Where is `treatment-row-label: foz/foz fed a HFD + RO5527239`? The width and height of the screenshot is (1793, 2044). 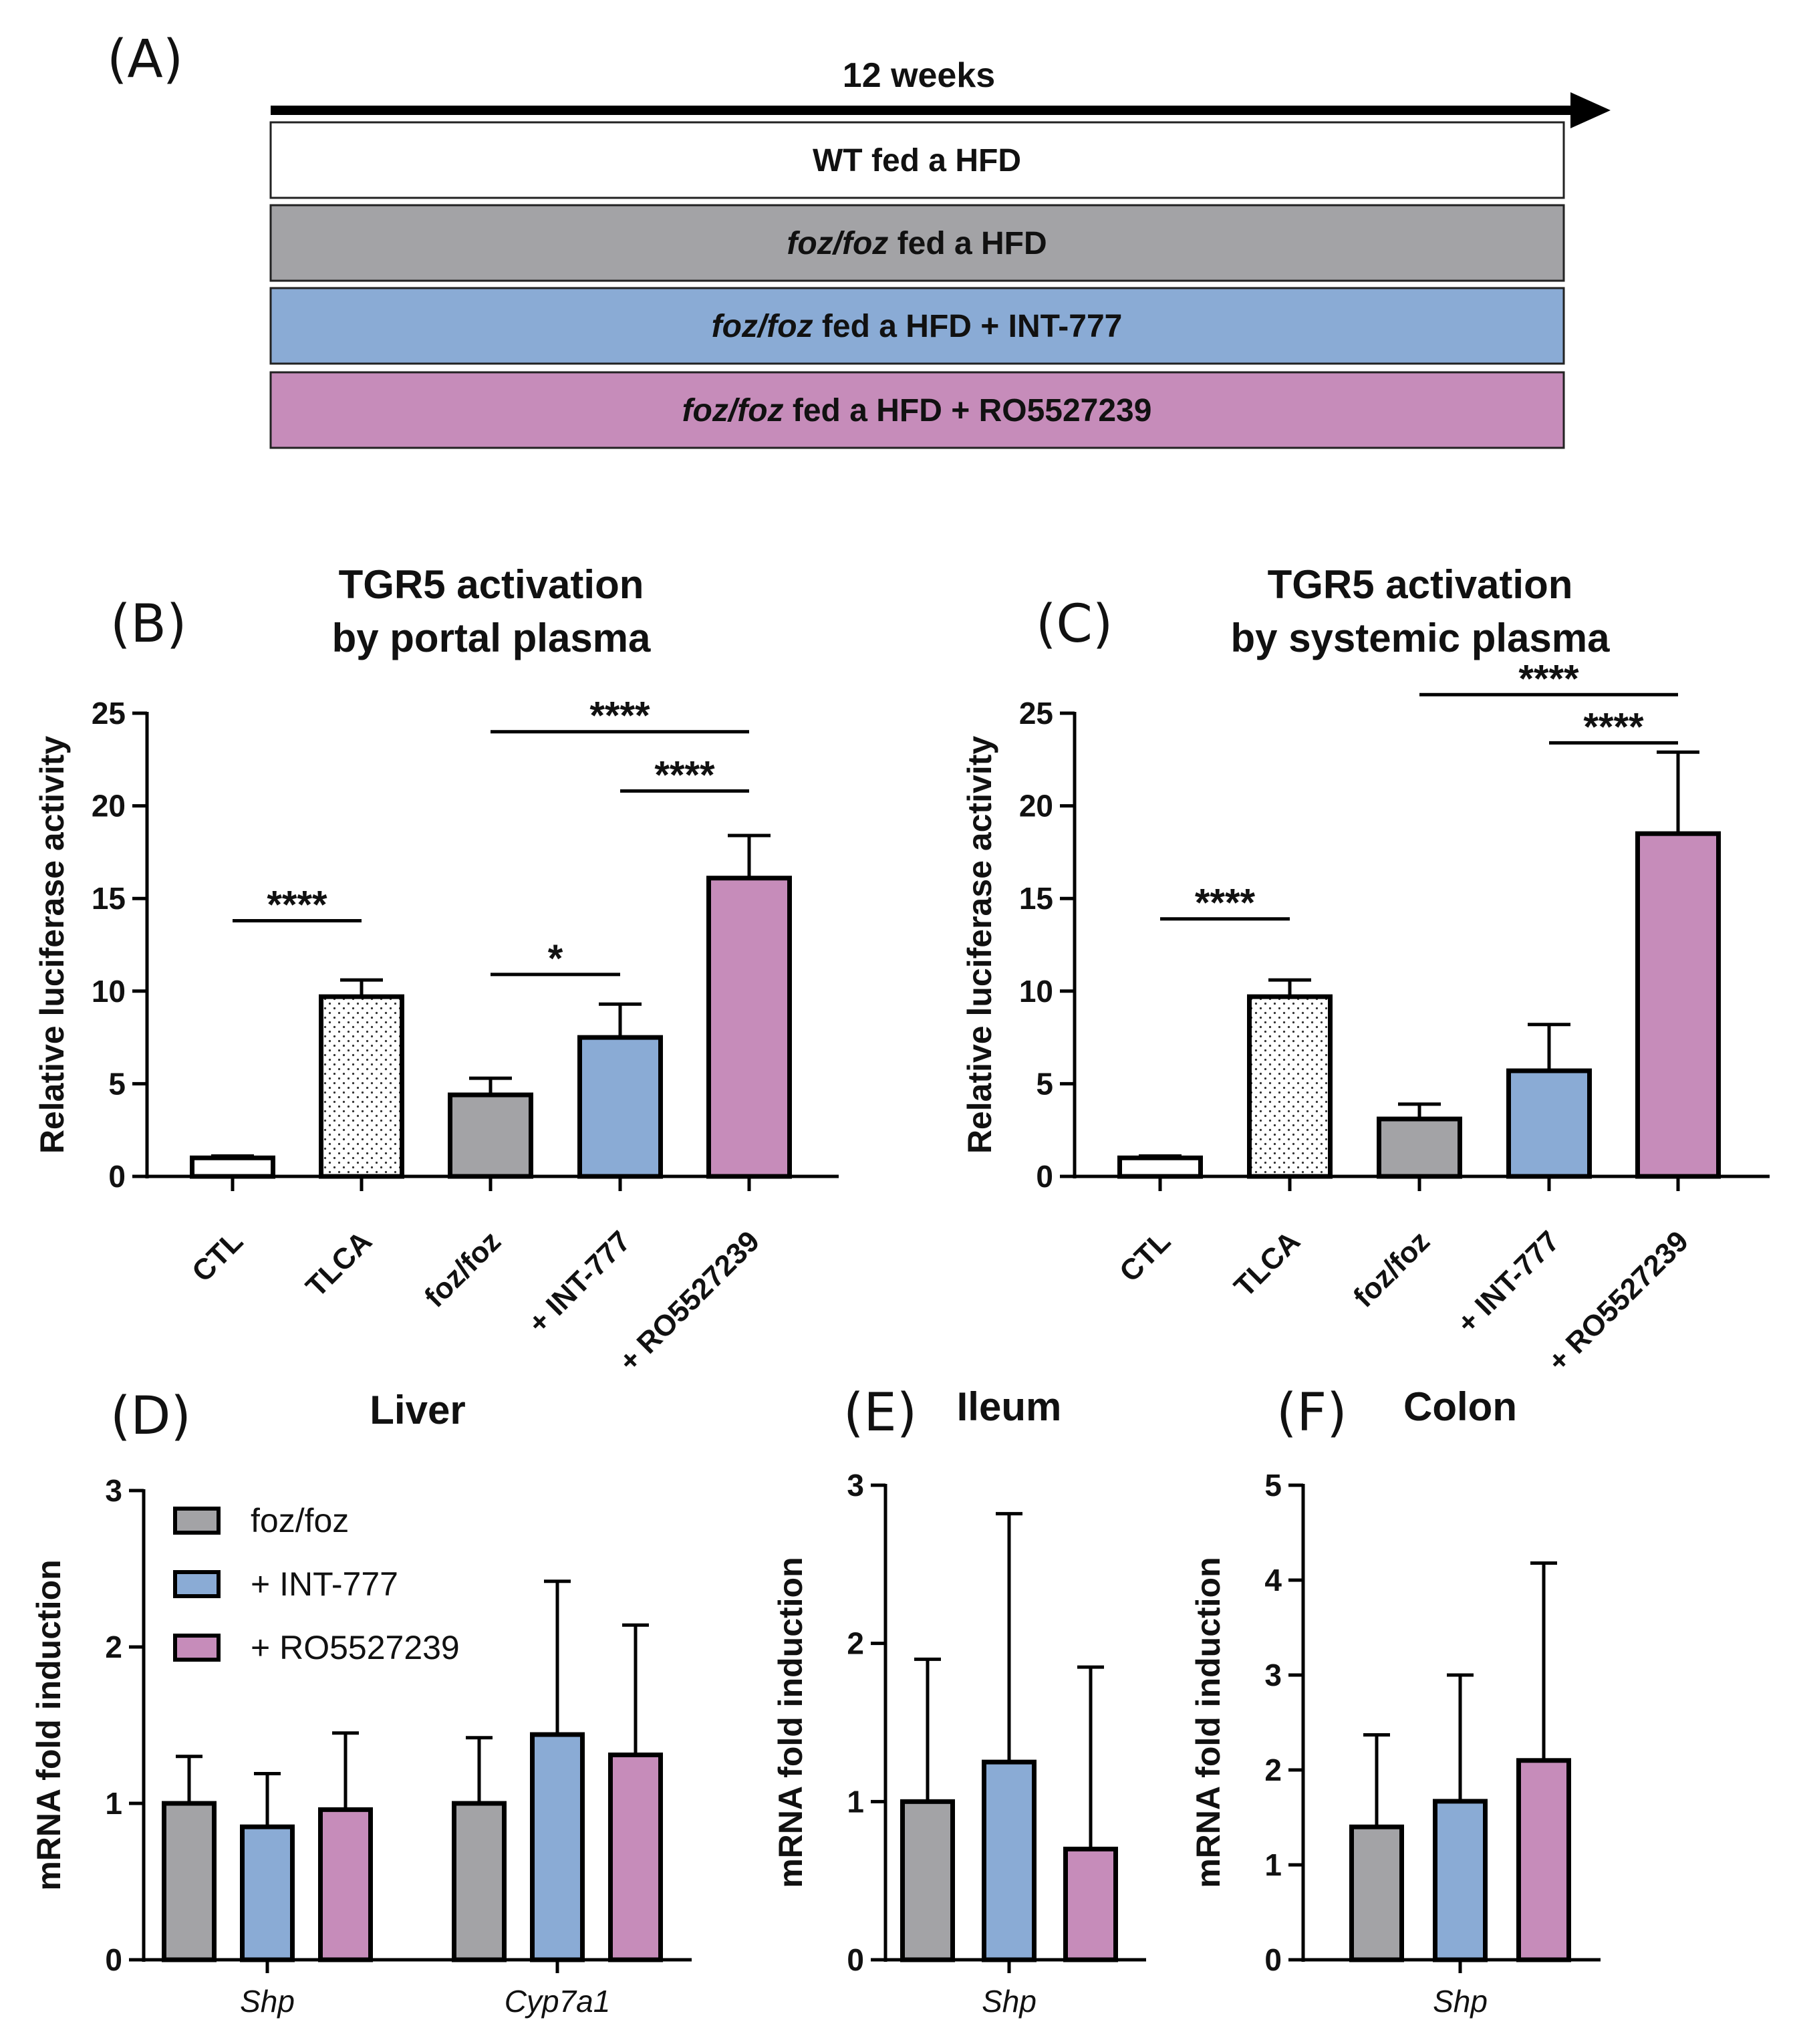 treatment-row-label: foz/foz fed a HFD + RO5527239 is located at coordinates (917, 410).